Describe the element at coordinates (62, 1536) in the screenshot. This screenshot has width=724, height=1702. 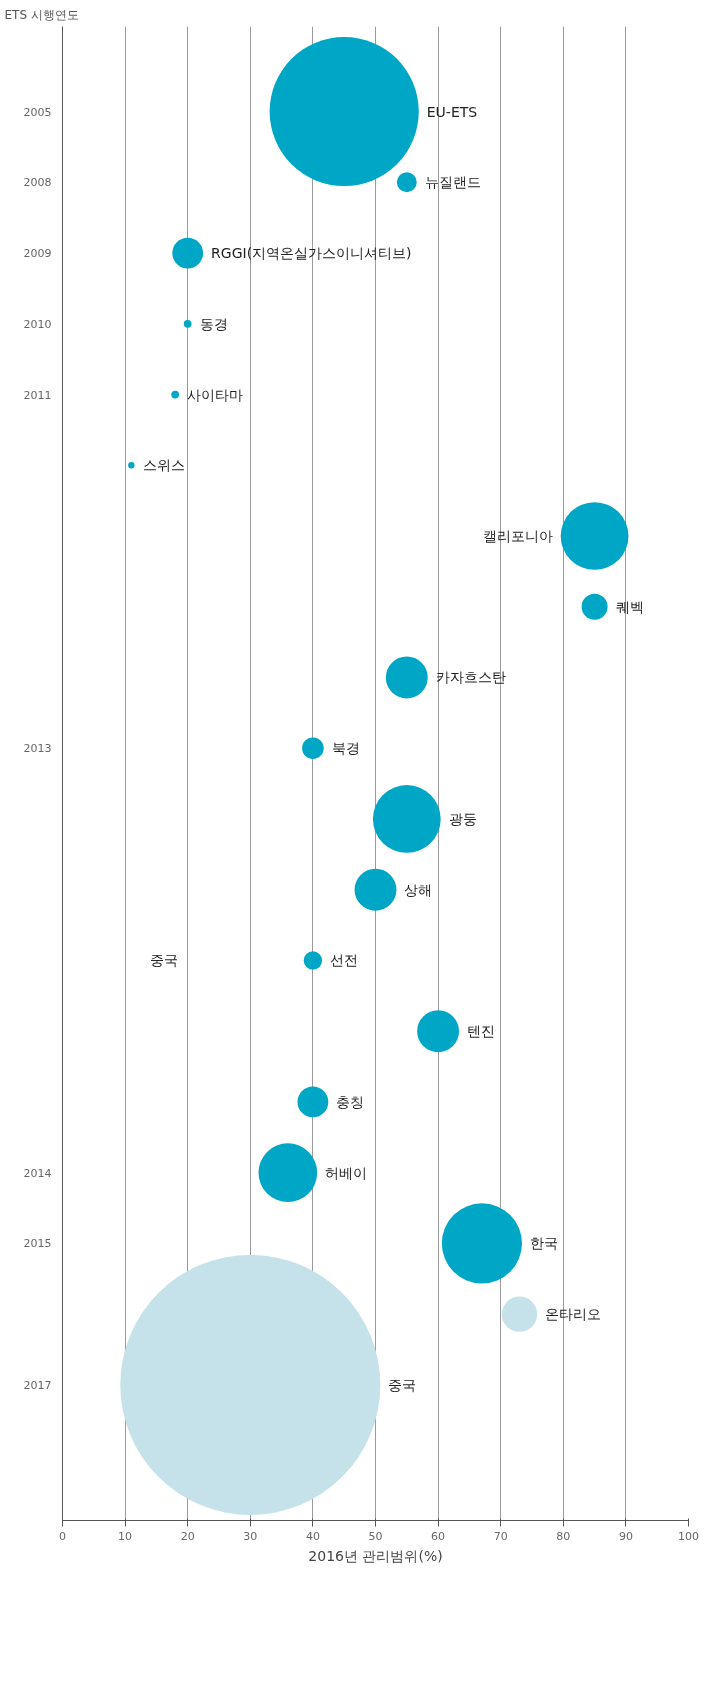
I see `x-tick-label: 0` at that location.